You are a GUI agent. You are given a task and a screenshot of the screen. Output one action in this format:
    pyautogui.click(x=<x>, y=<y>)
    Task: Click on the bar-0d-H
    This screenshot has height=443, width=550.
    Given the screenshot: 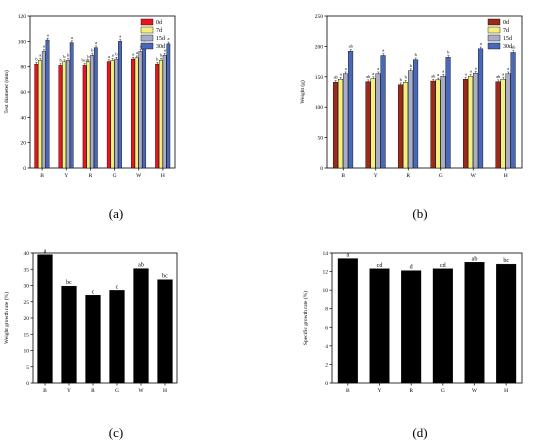 What is the action you would take?
    pyautogui.click(x=498, y=125)
    